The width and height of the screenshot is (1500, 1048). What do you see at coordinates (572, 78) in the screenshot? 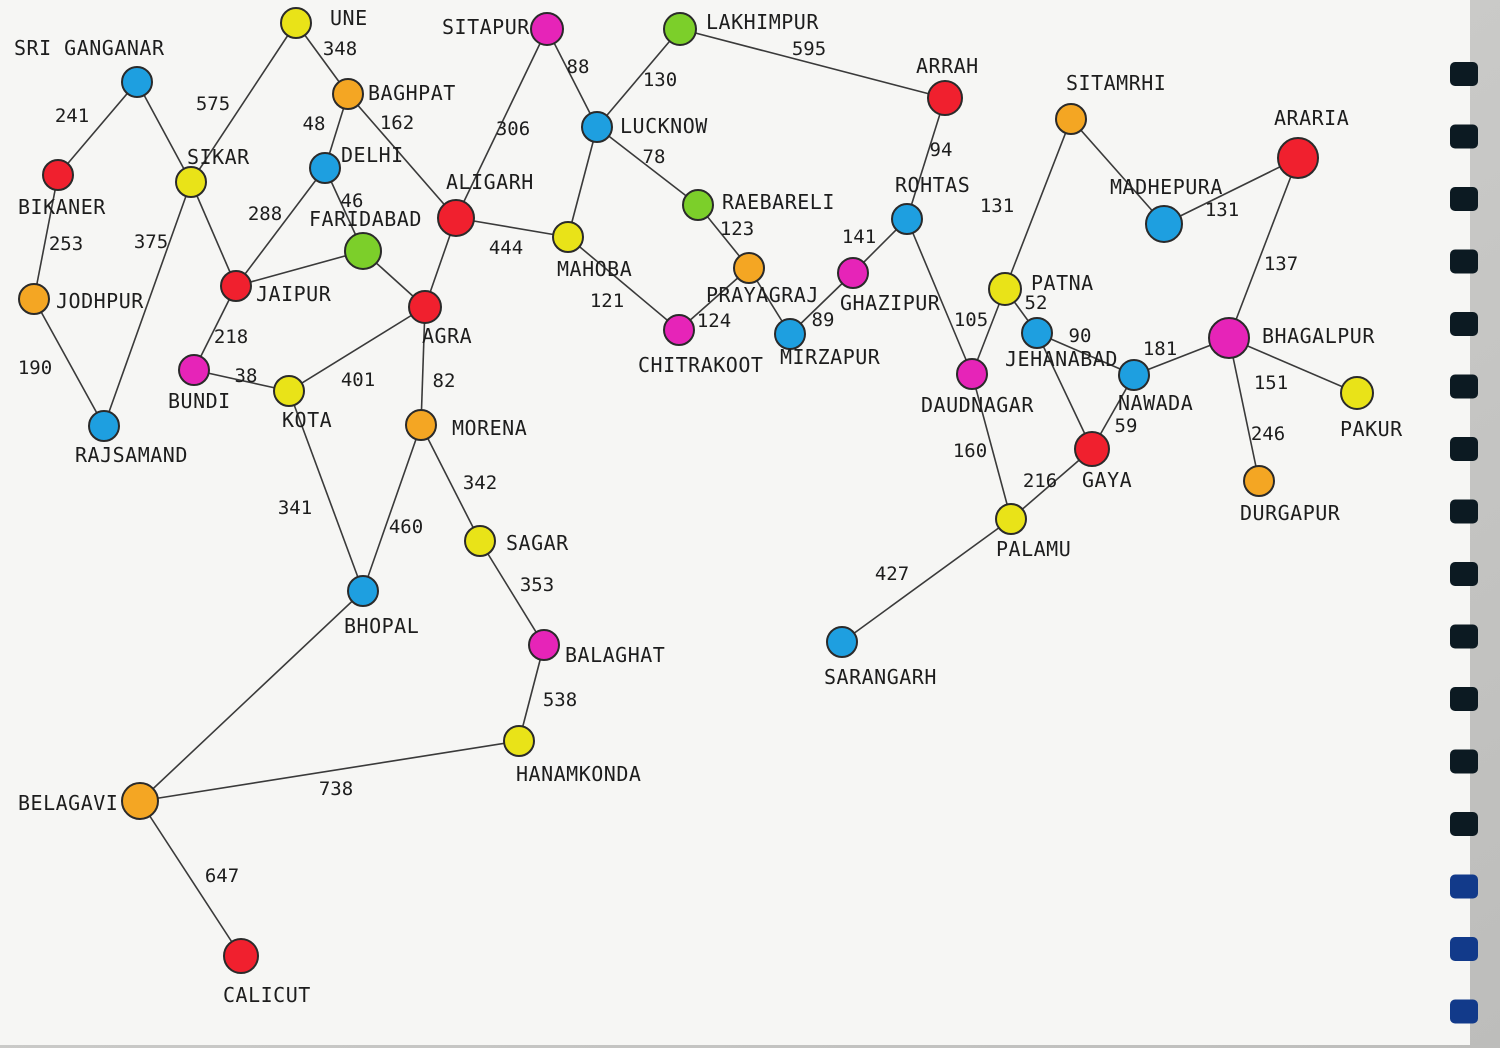
I see `edge-sitapur-lucknow` at bounding box center [572, 78].